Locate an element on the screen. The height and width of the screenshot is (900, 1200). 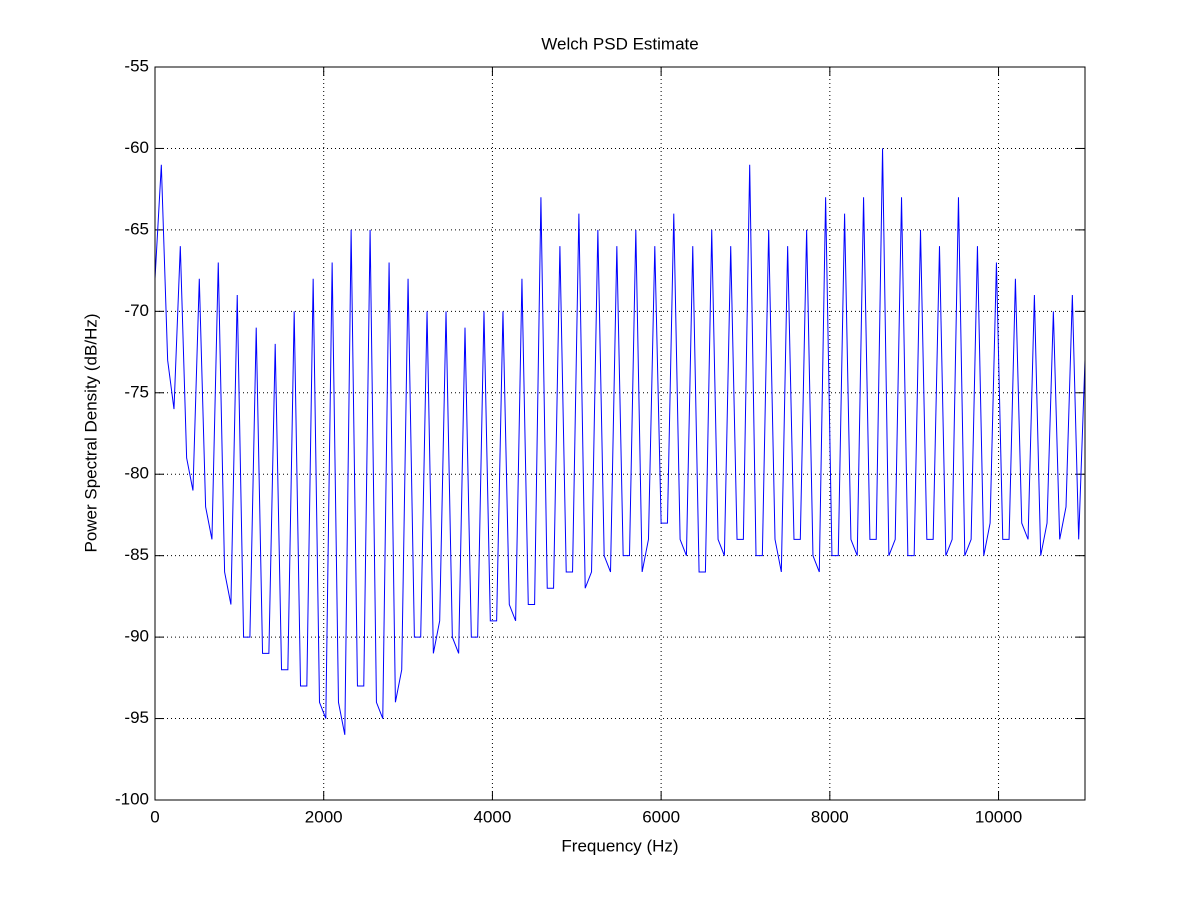
y-tick-label: -85 is located at coordinates (136, 554).